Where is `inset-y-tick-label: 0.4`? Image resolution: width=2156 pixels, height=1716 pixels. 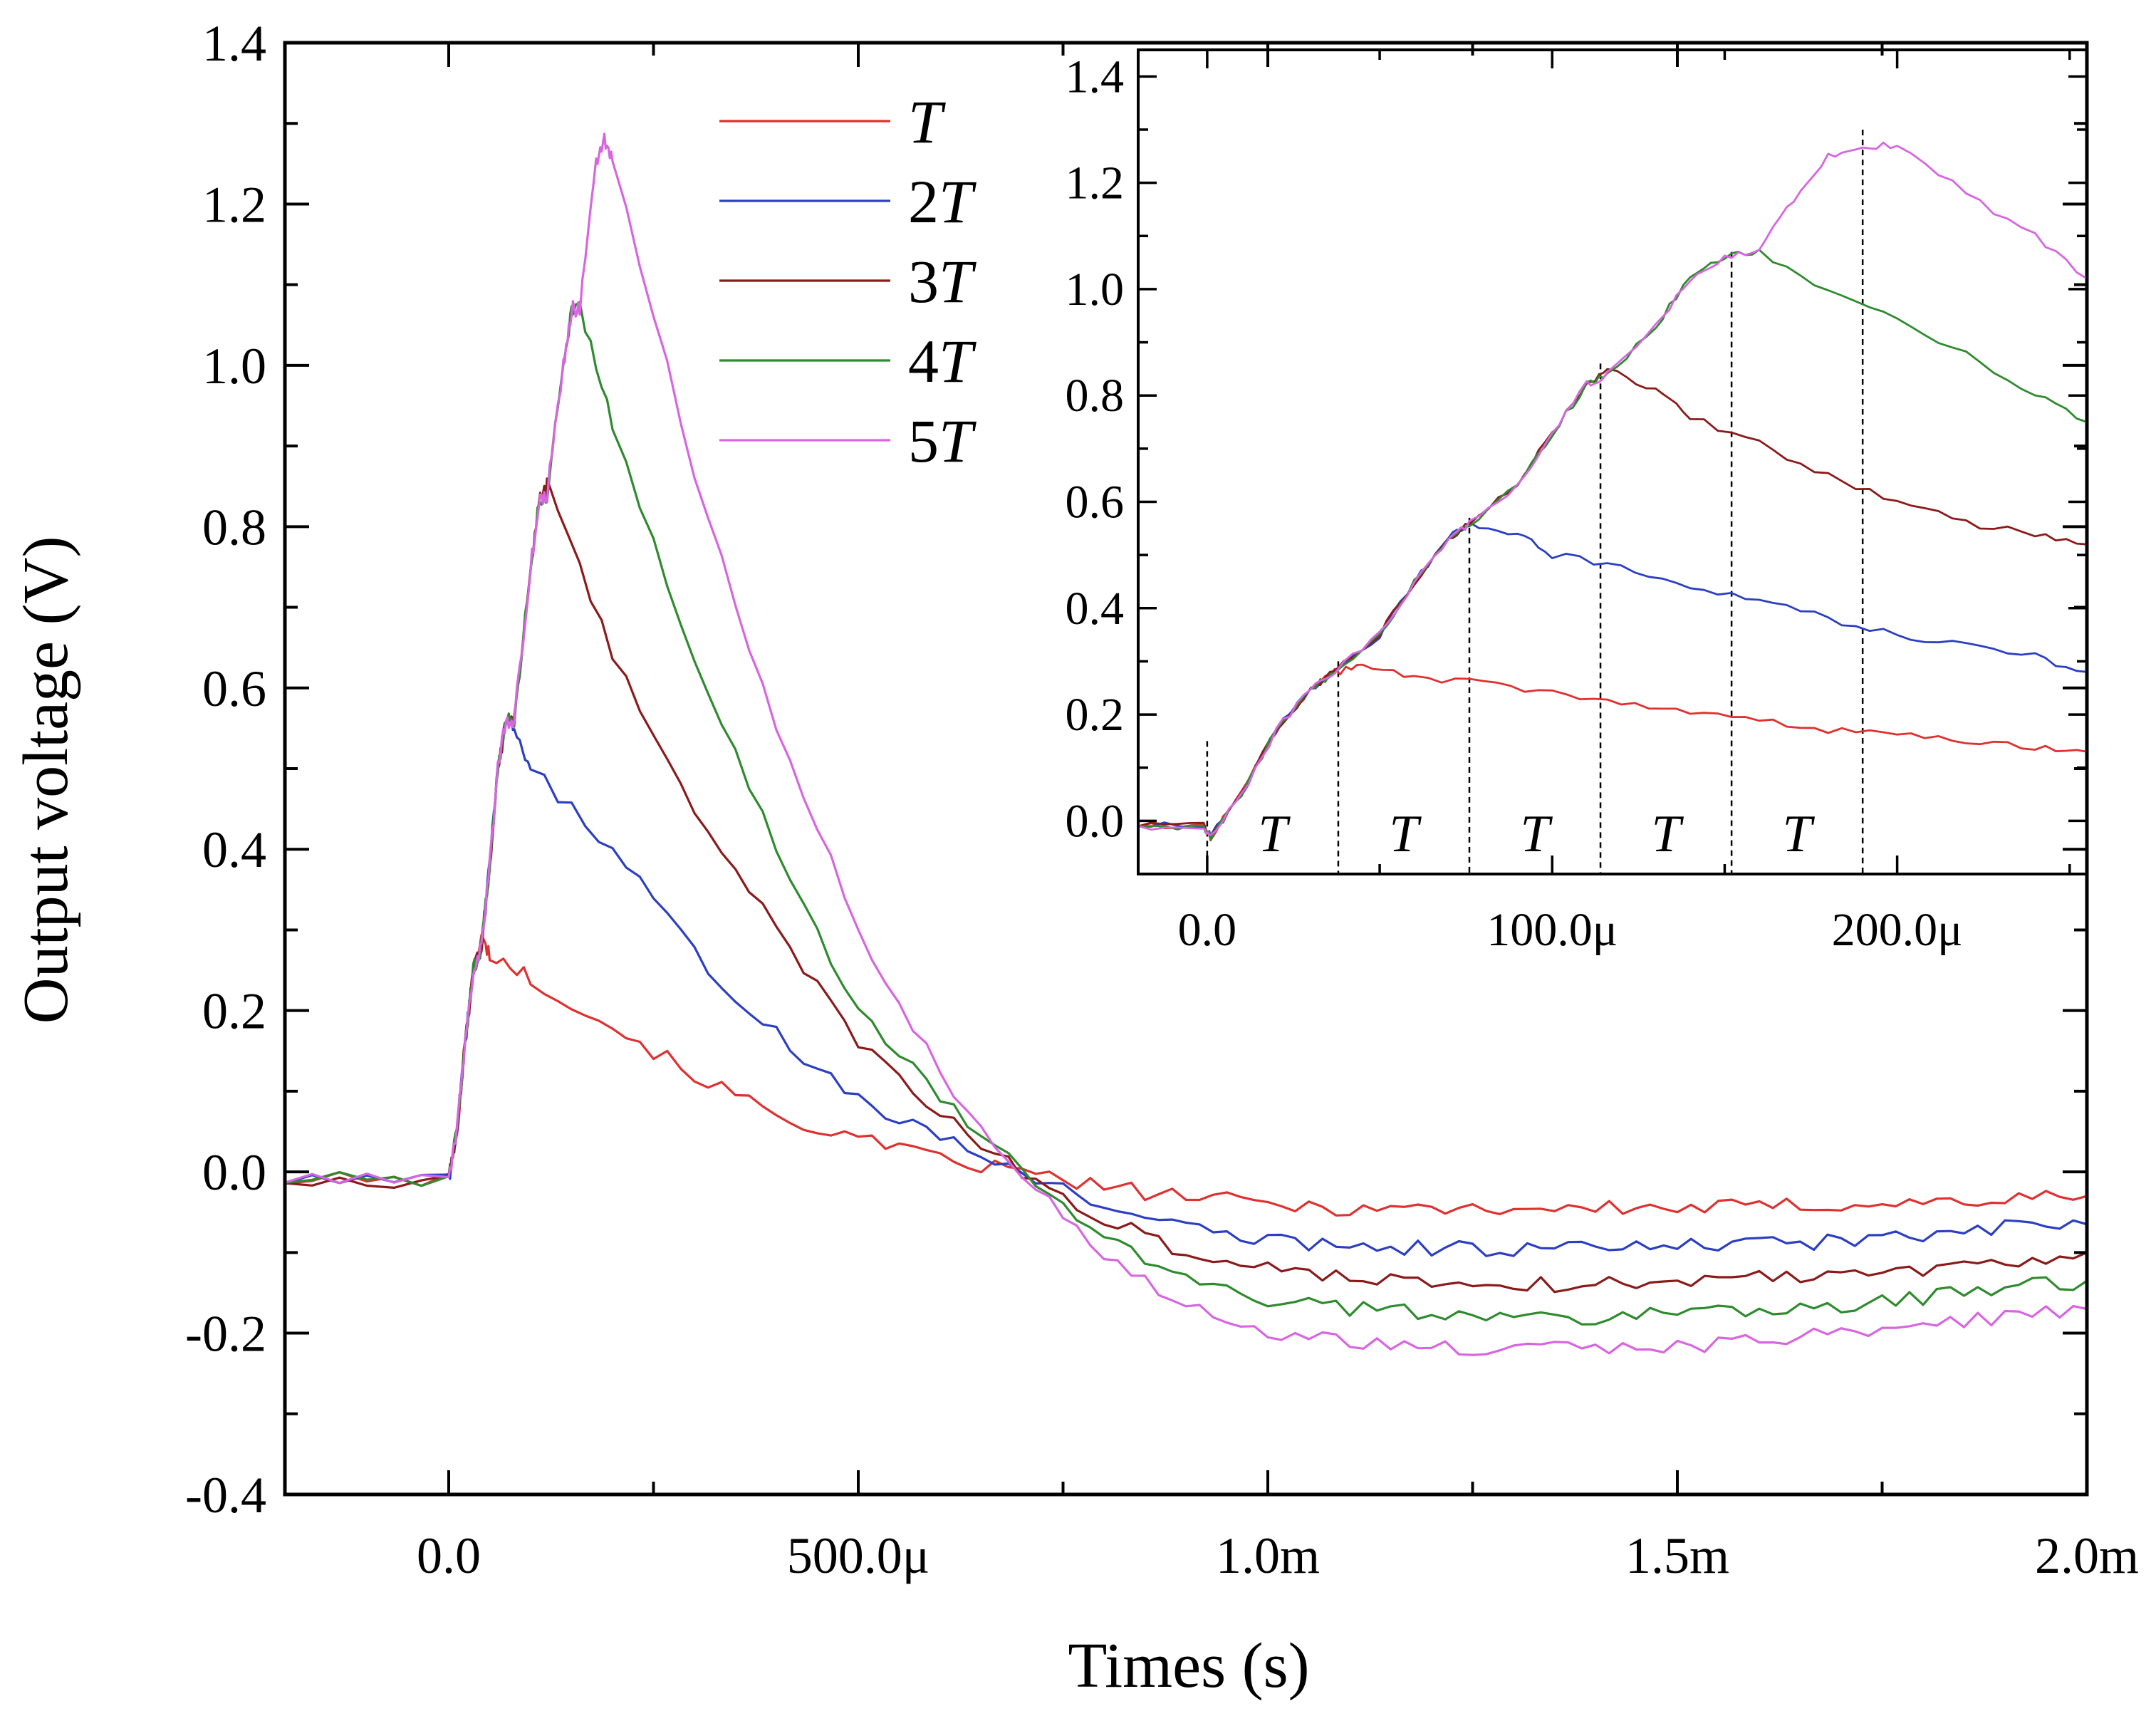 inset-y-tick-label: 0.4 is located at coordinates (1095, 609).